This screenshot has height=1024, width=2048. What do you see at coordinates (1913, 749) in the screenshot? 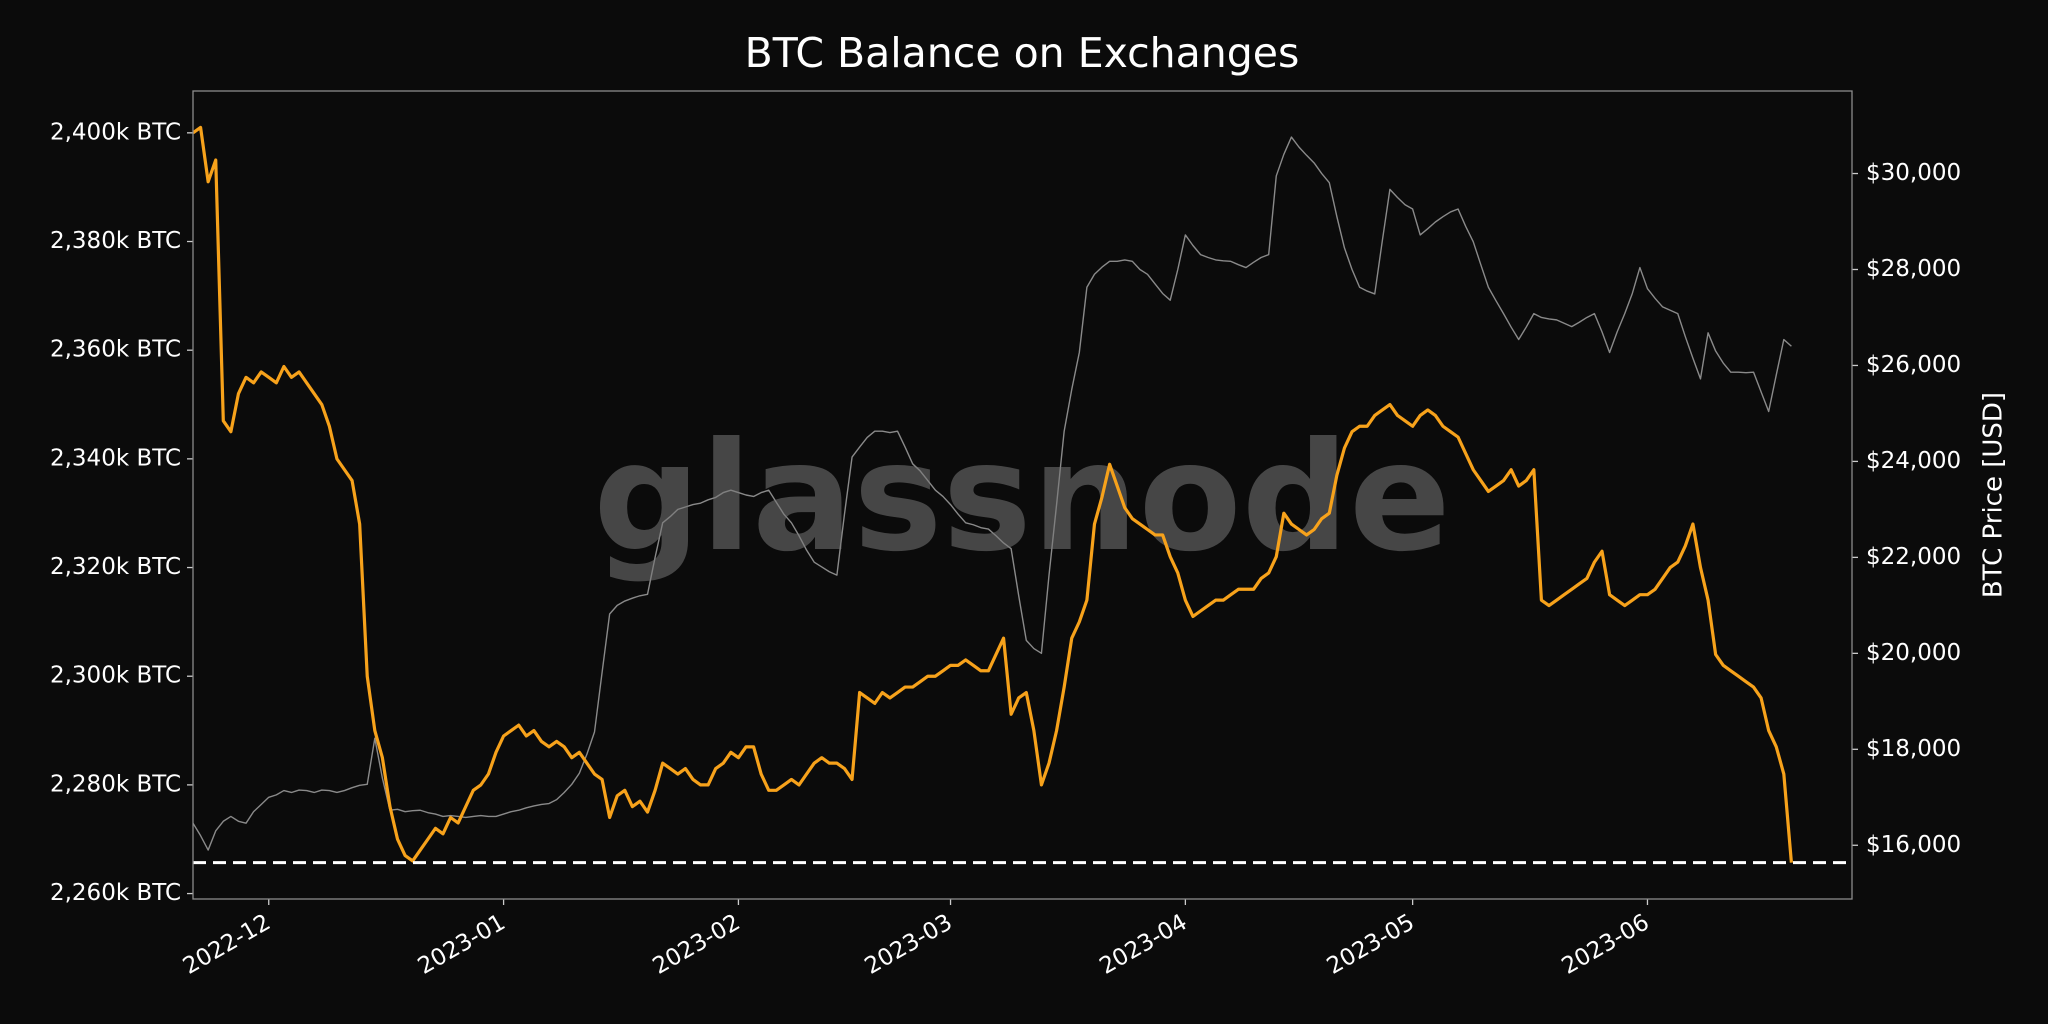
I see `y2-tick-label: $18,000` at bounding box center [1913, 749].